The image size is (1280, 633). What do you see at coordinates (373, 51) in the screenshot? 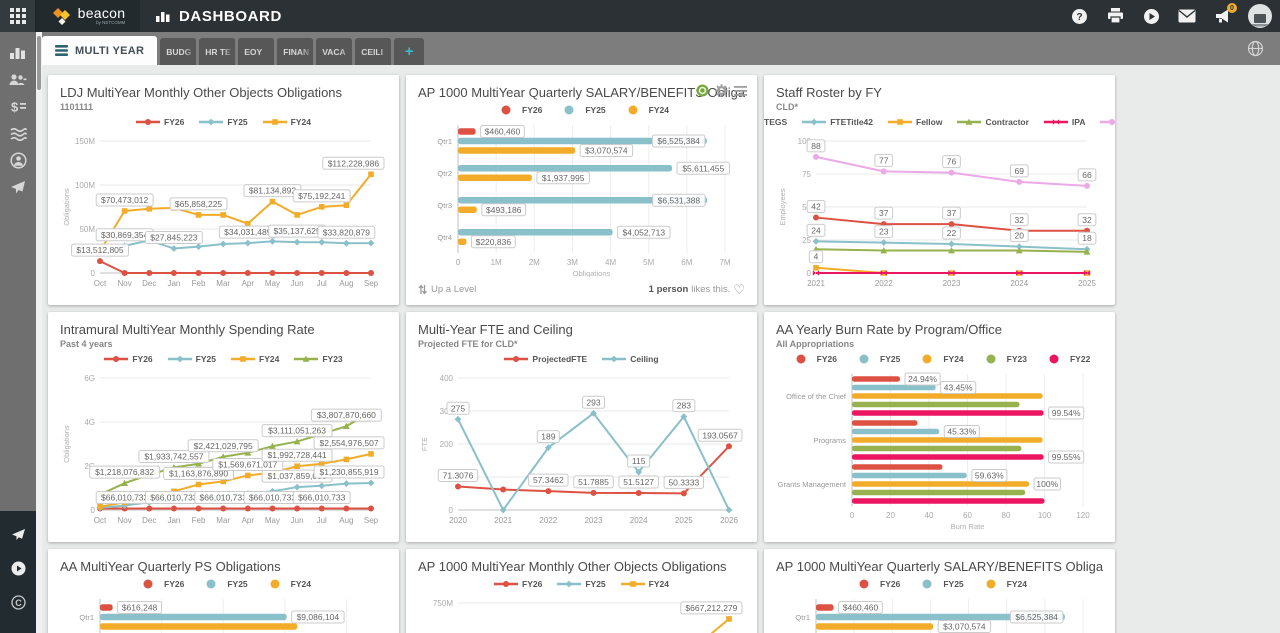
I see `tab-ceili: CEILI` at bounding box center [373, 51].